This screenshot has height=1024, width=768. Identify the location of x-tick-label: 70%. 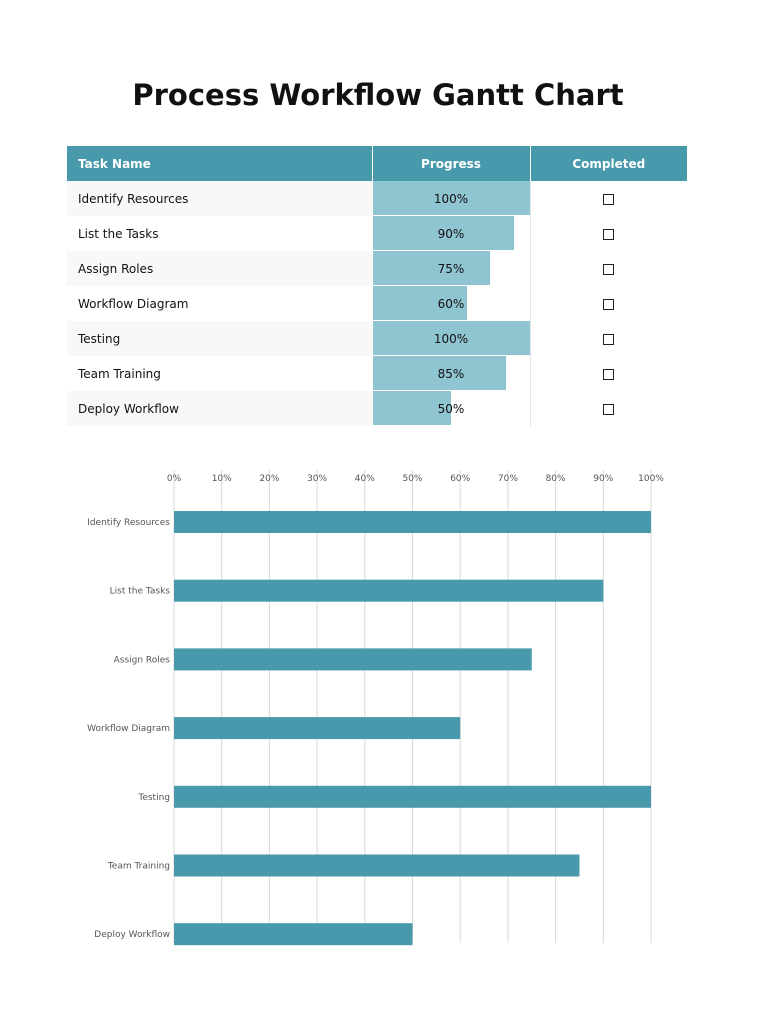
(508, 479).